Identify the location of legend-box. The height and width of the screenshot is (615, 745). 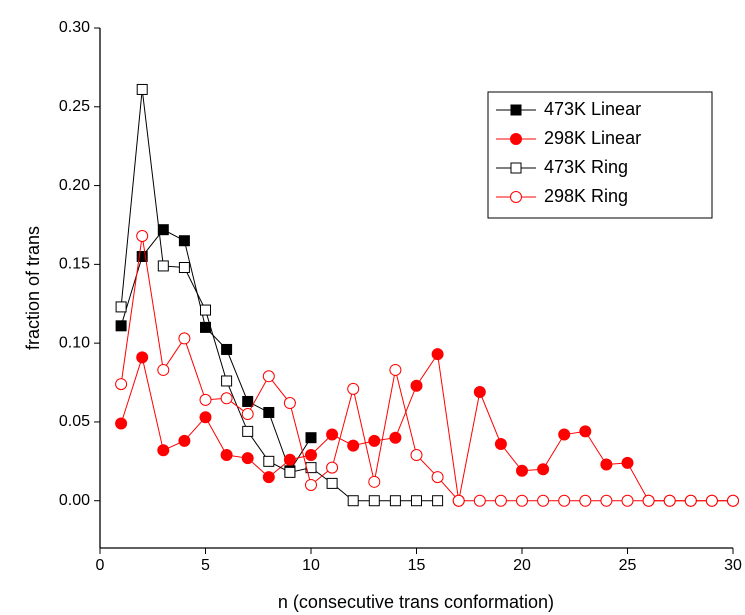
(600, 155).